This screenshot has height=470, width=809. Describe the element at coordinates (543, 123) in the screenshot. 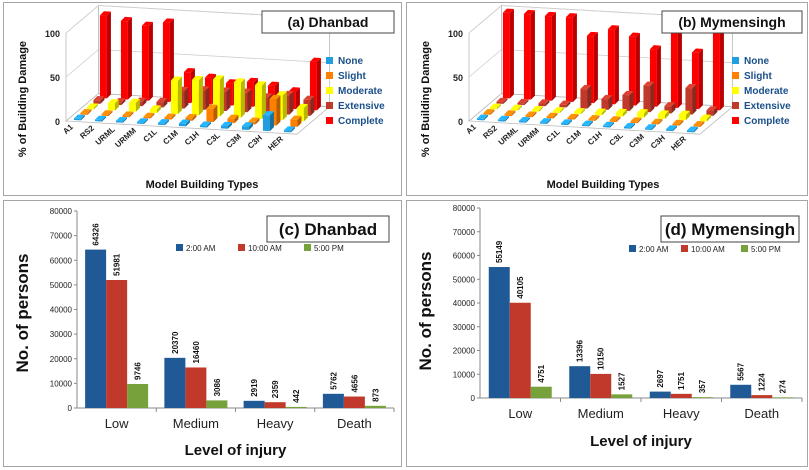

I see `bar-none-urmm` at that location.